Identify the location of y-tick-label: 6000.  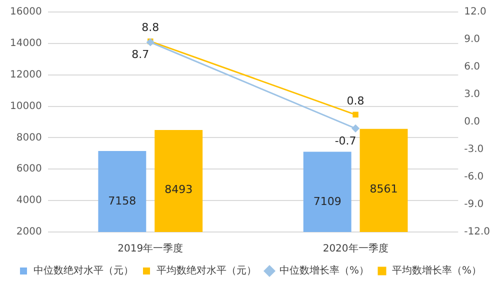
(29, 169).